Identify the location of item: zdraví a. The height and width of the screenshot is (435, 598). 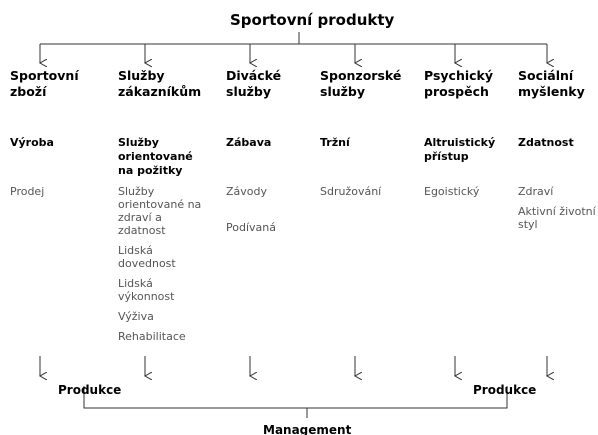
(140, 217).